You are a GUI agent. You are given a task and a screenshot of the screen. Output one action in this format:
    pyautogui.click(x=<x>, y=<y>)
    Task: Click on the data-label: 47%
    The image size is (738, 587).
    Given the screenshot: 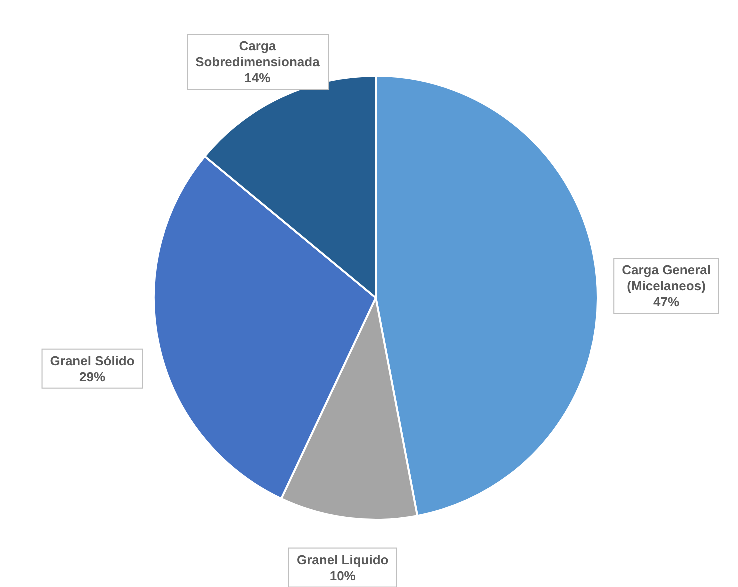 What is the action you would take?
    pyautogui.click(x=667, y=302)
    